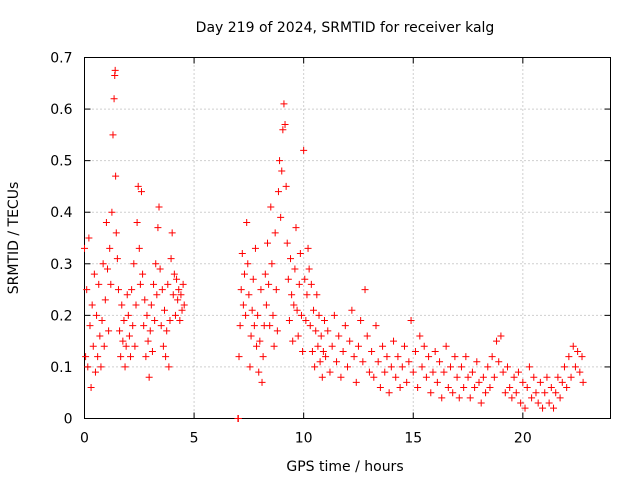  I want to click on y-tick-label: 0.7, so click(61, 59).